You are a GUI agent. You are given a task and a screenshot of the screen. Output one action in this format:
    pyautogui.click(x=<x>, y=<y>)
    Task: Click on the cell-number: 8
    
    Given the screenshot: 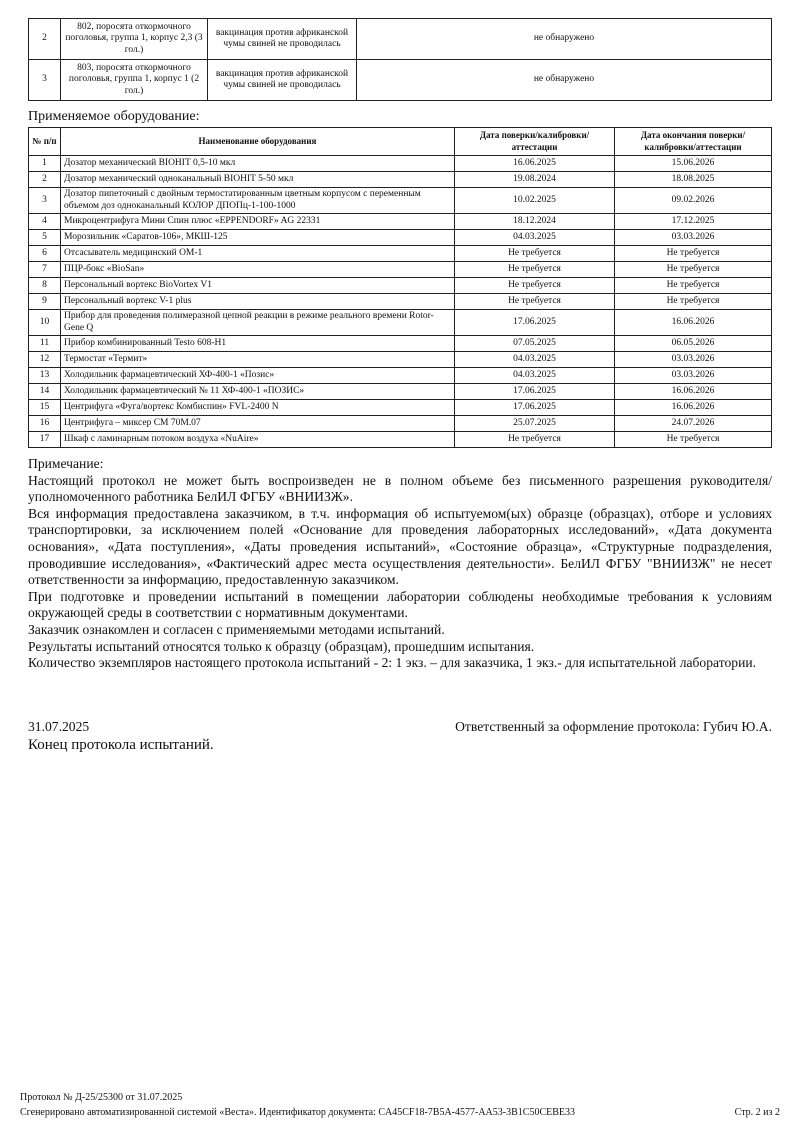 What is the action you would take?
    pyautogui.click(x=44, y=285)
    